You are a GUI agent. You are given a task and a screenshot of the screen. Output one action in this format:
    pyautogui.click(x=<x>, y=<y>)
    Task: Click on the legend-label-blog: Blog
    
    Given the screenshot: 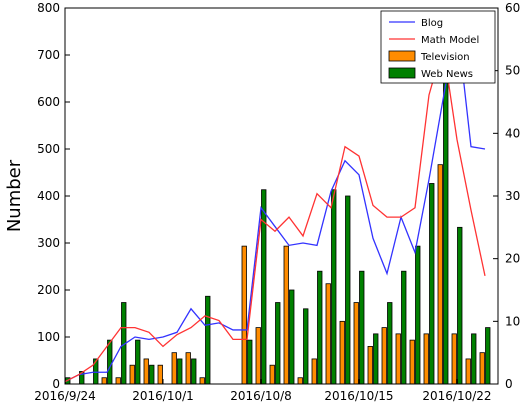 What is the action you would take?
    pyautogui.click(x=432, y=23)
    